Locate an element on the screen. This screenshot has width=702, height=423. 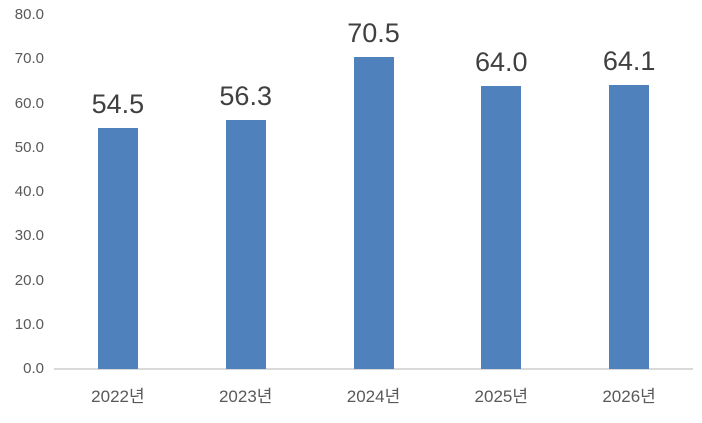
y-tick-label: 20.0 is located at coordinates (29, 280).